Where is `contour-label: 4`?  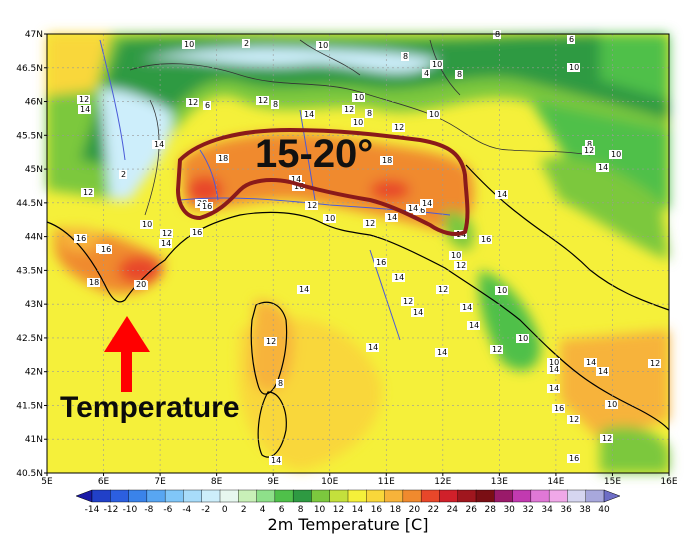 contour-label: 4 is located at coordinates (426, 73).